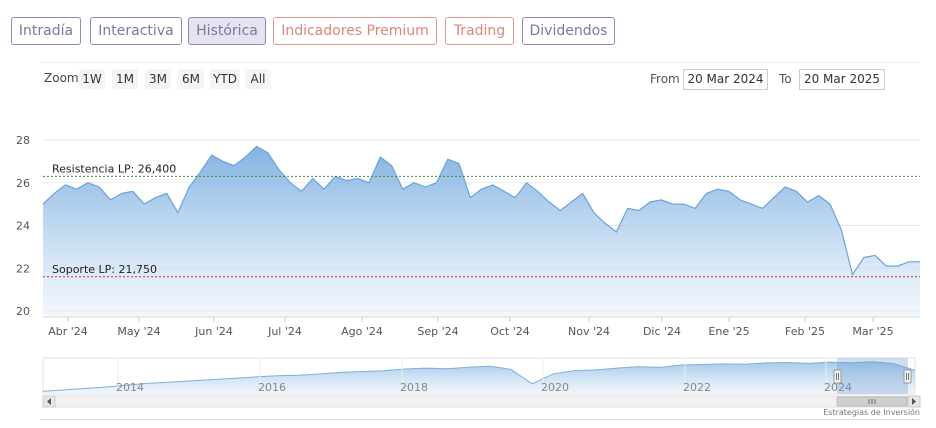  I want to click on from-label: From, so click(665, 79).